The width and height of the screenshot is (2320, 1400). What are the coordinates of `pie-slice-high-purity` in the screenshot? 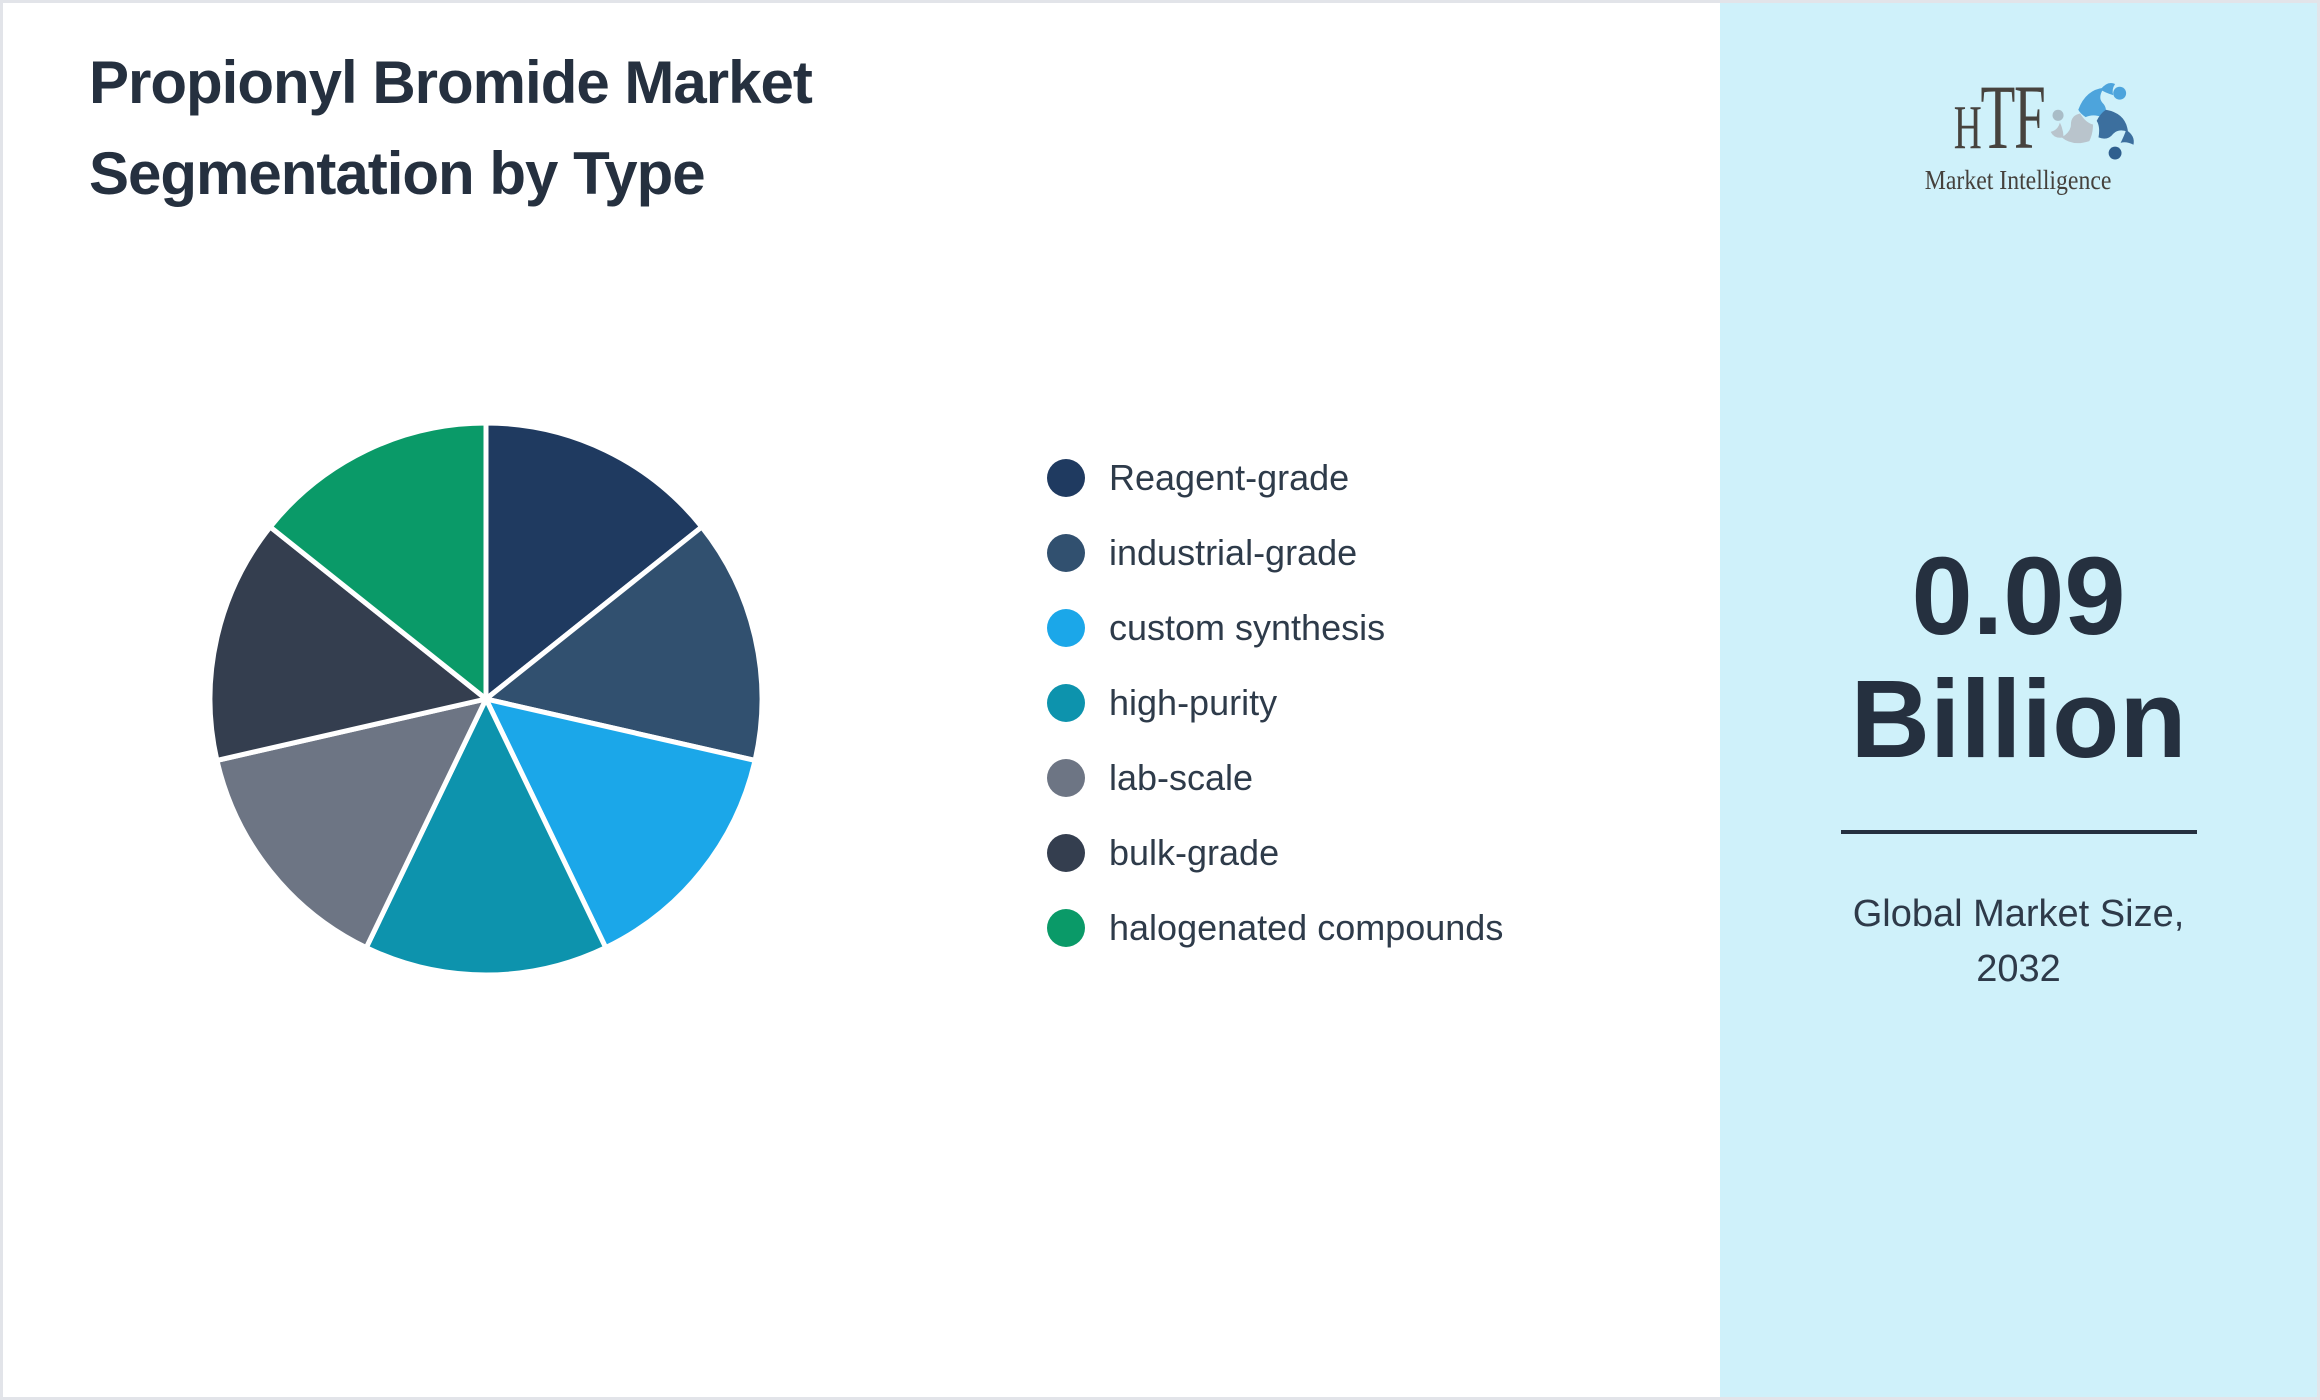 It's located at (486, 837).